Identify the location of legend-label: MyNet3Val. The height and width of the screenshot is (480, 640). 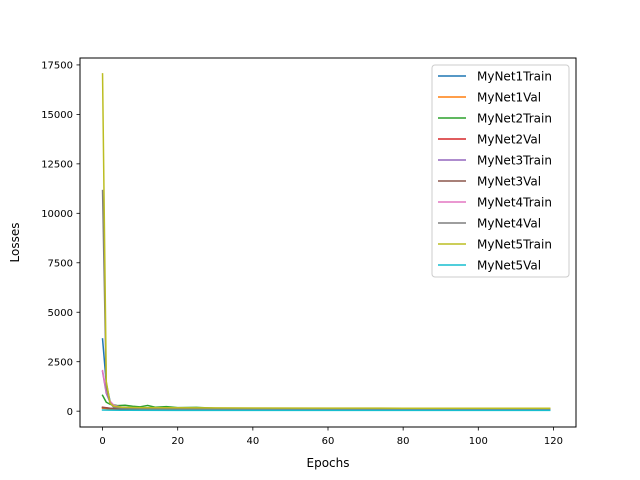
(509, 182).